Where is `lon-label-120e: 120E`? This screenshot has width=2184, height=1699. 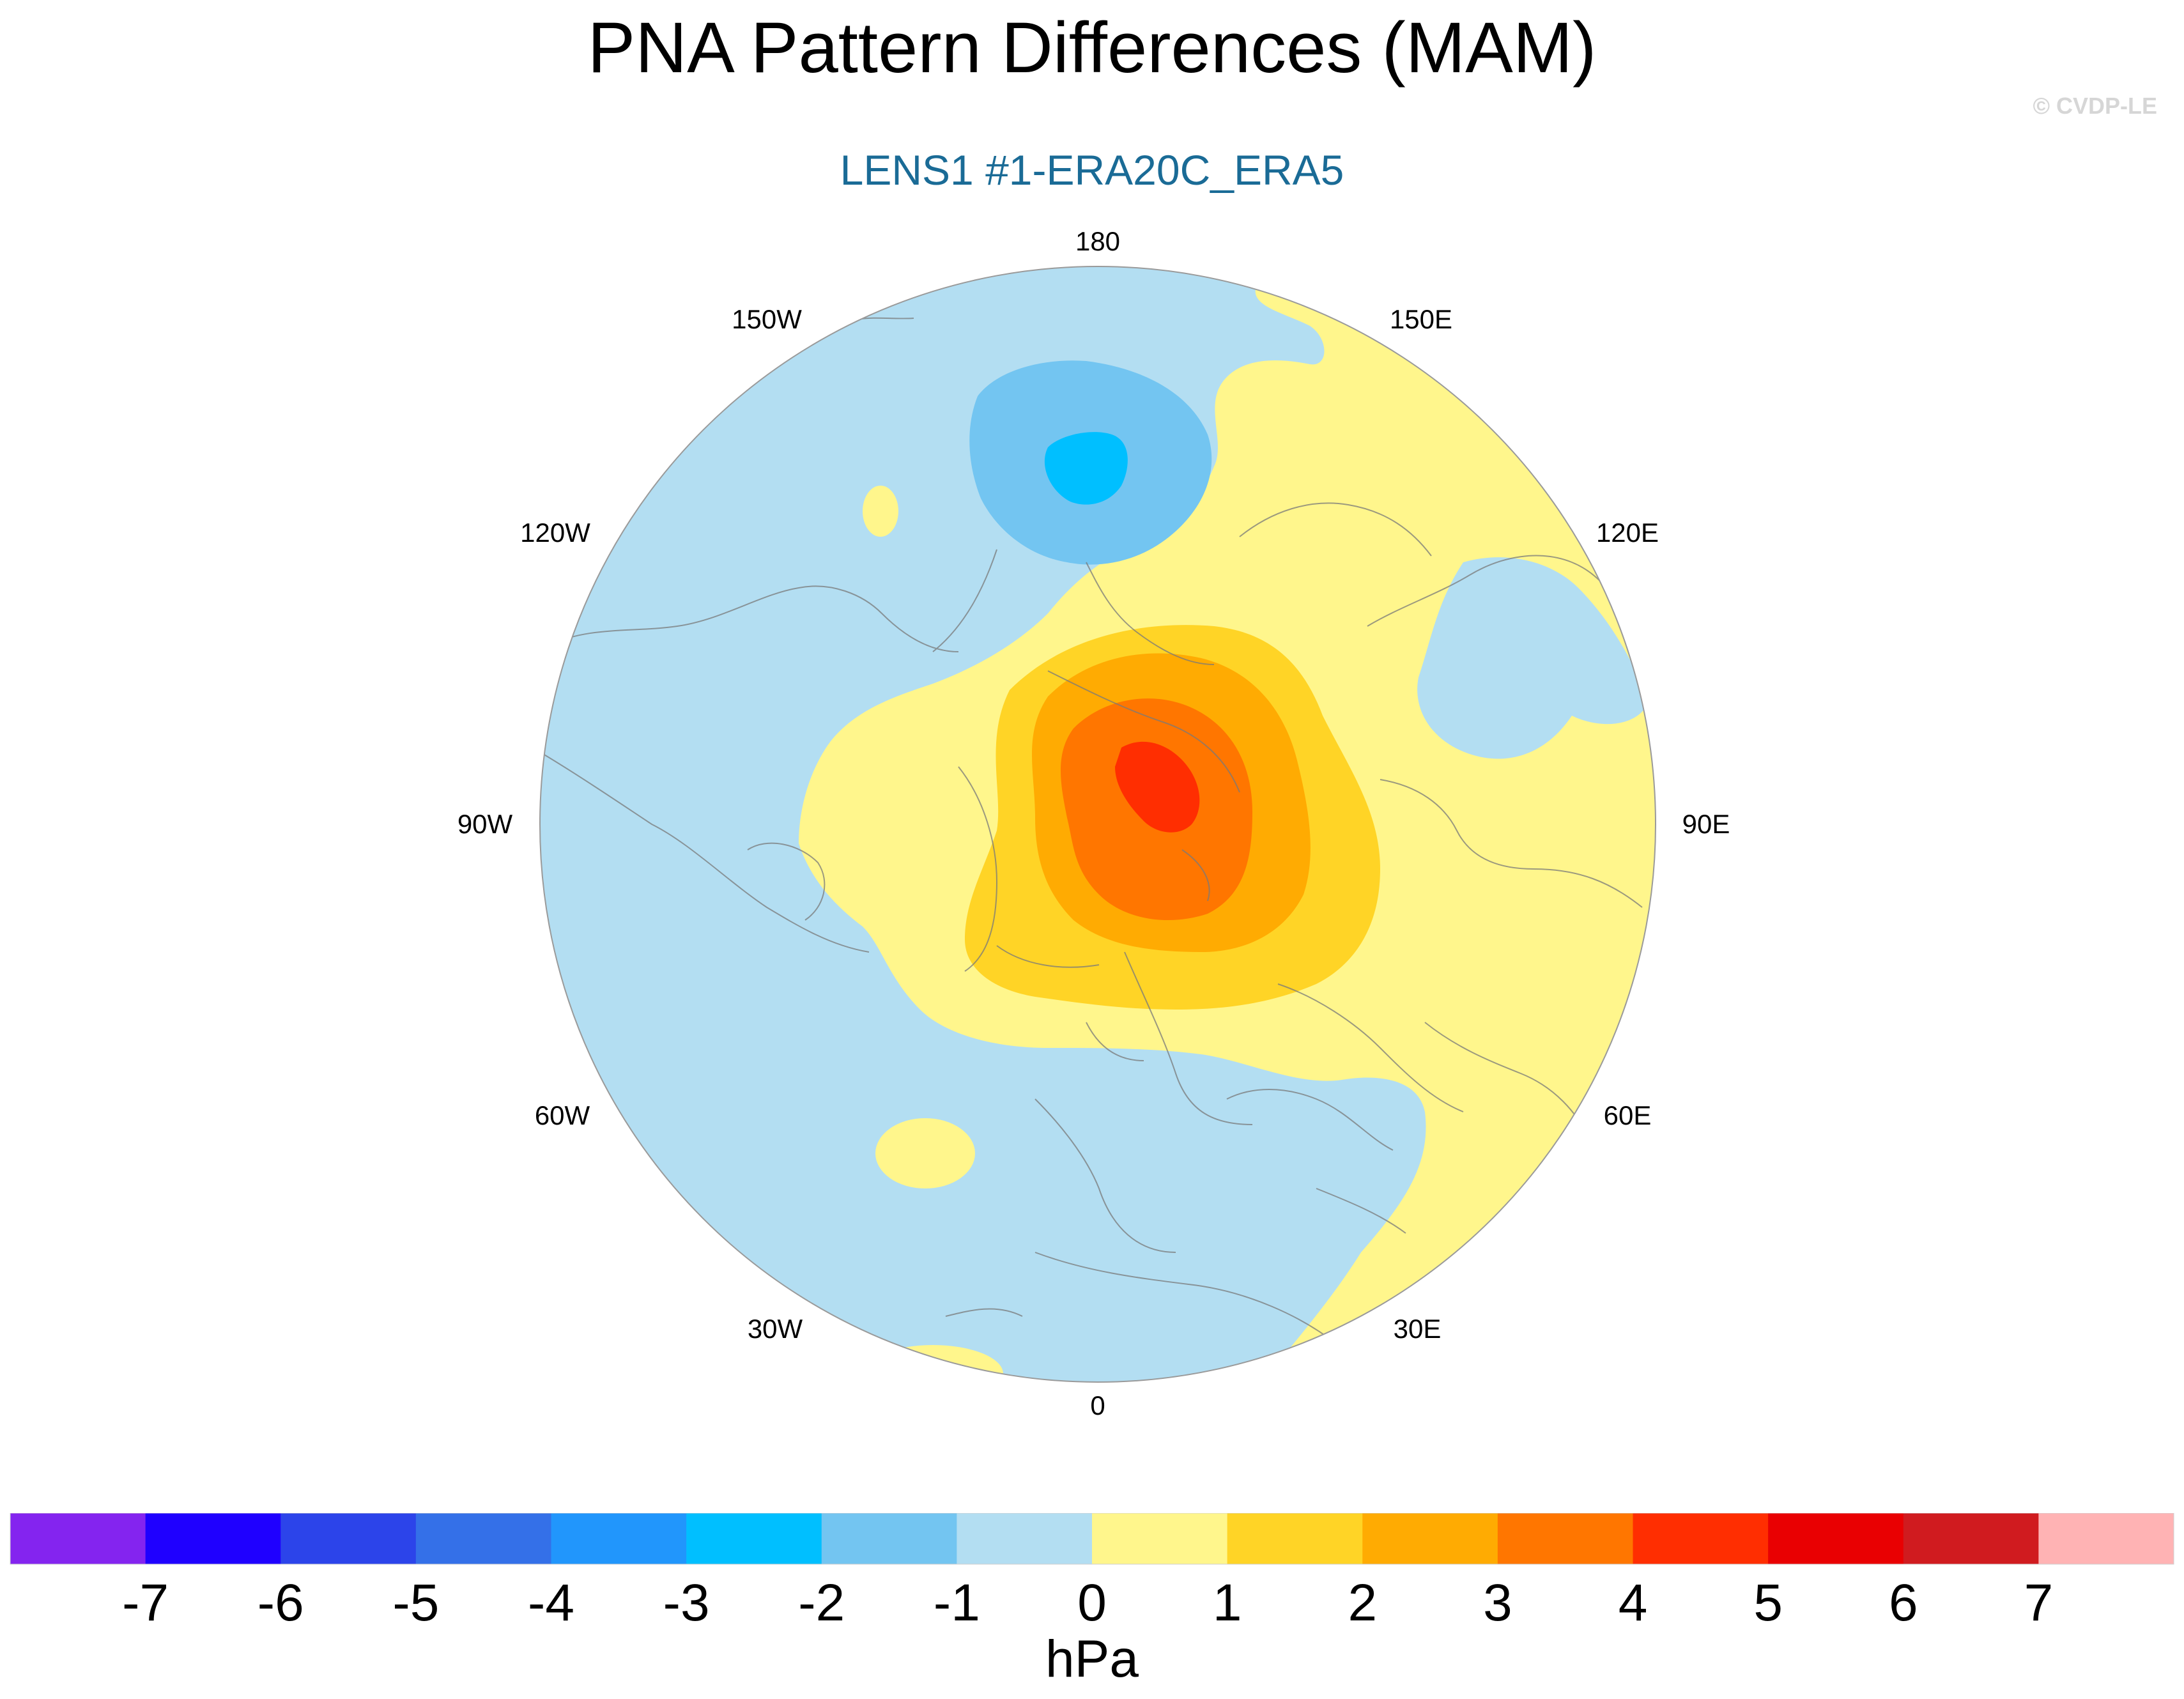
lon-label-120e: 120E is located at coordinates (1627, 533).